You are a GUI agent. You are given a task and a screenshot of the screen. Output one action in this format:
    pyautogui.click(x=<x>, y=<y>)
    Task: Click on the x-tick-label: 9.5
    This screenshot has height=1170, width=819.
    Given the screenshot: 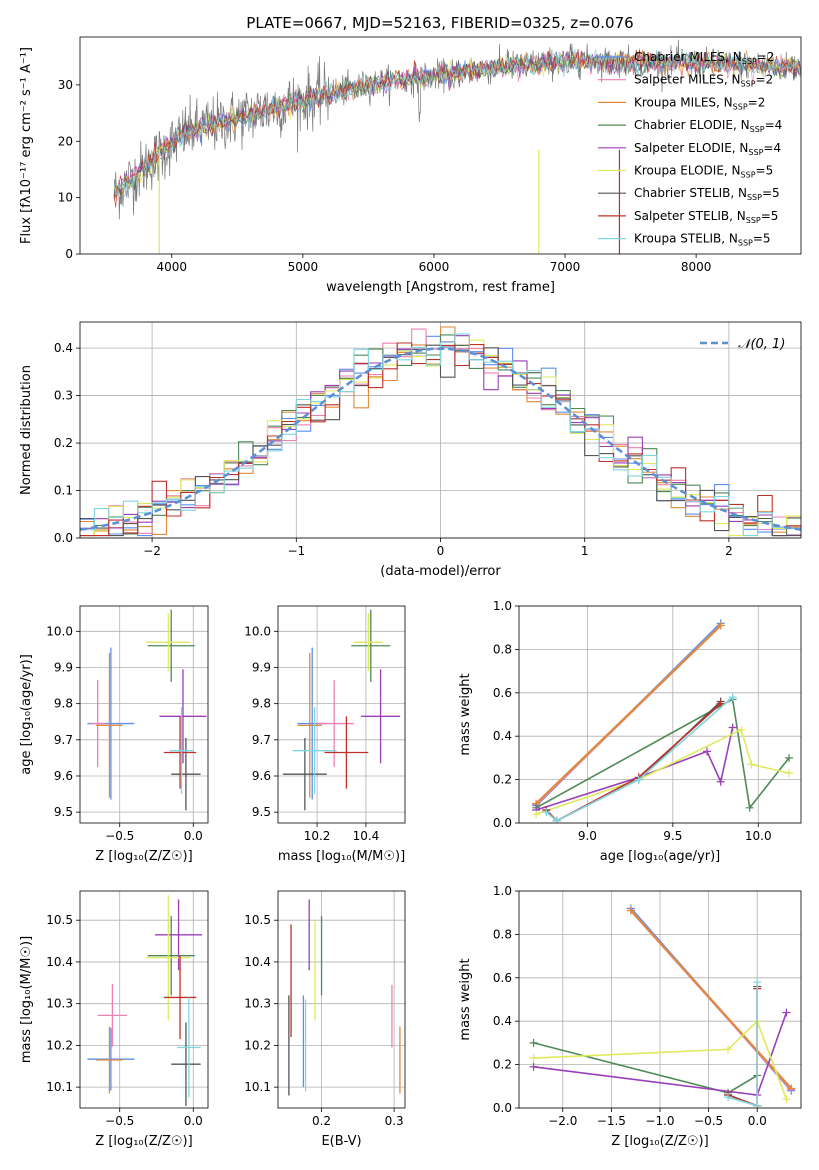 What is the action you would take?
    pyautogui.click(x=672, y=836)
    